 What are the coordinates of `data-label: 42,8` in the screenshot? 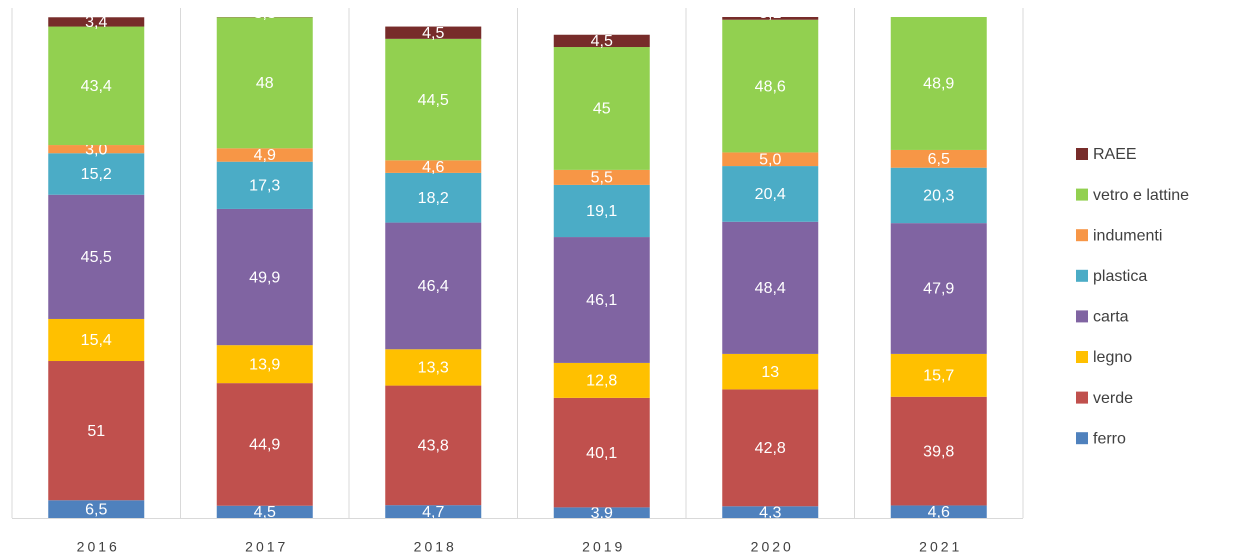 It's located at (770, 448).